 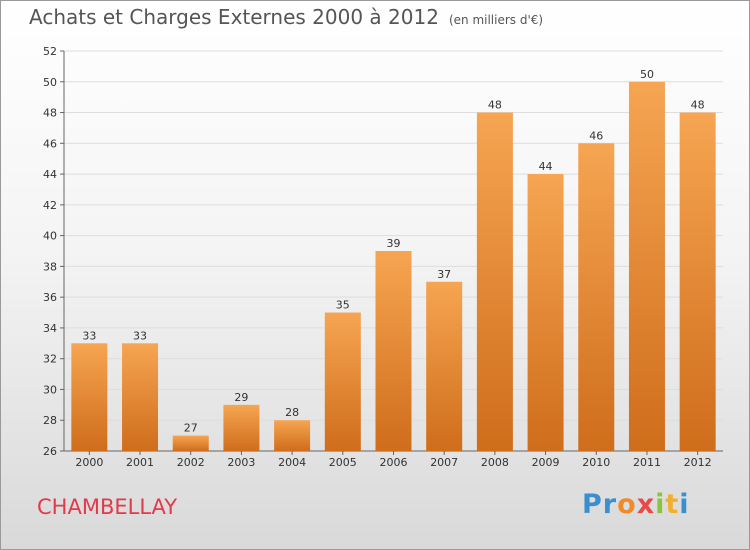 What do you see at coordinates (444, 462) in the screenshot?
I see `x-tick-label: 2007` at bounding box center [444, 462].